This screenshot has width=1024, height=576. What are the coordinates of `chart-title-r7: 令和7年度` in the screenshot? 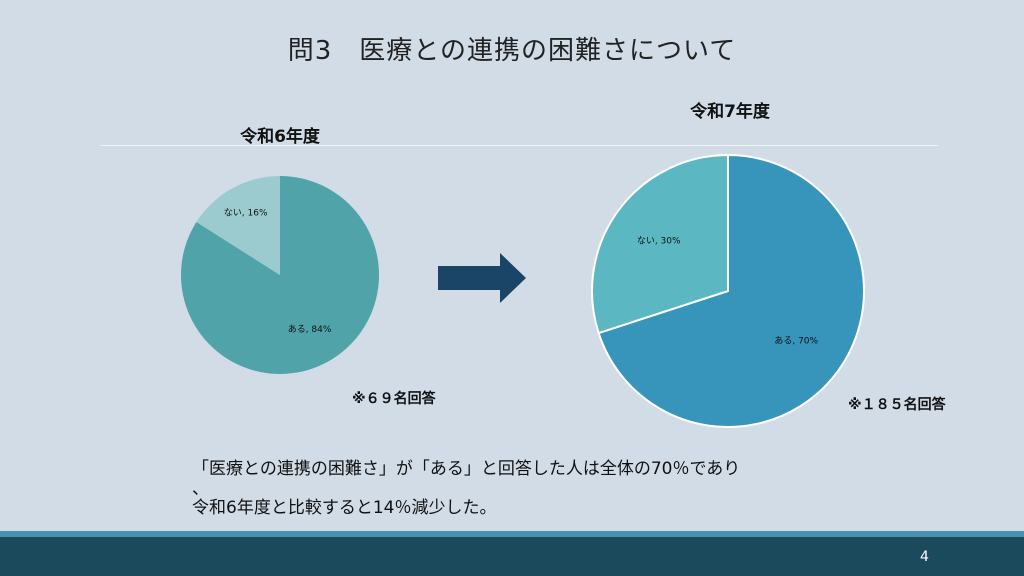 It's located at (730, 112).